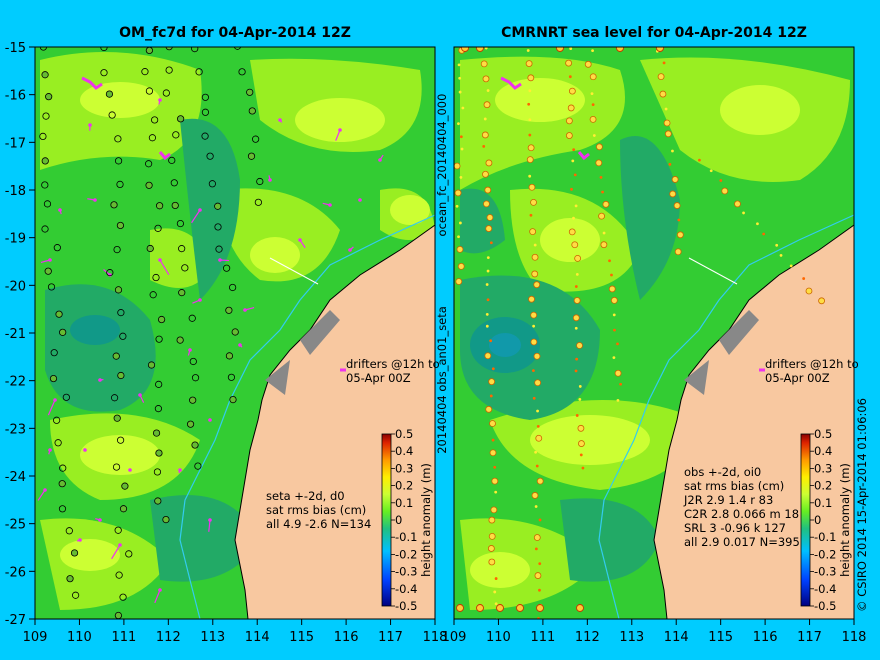 Image resolution: width=880 pixels, height=660 pixels. I want to click on colorbar-tick-label: 0.3, so click(823, 468).